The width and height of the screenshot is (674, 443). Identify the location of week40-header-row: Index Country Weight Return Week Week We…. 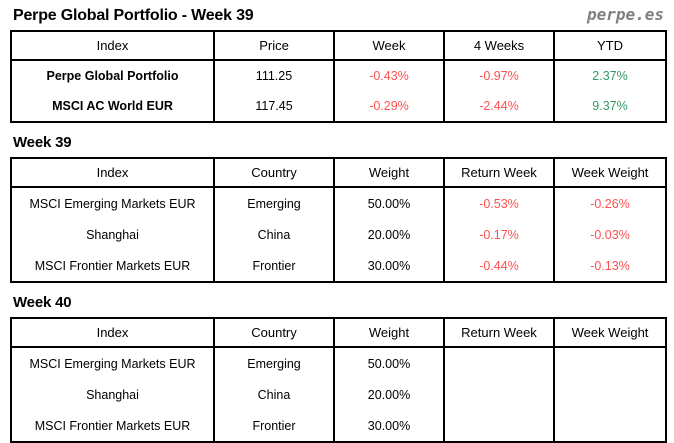
(338, 333).